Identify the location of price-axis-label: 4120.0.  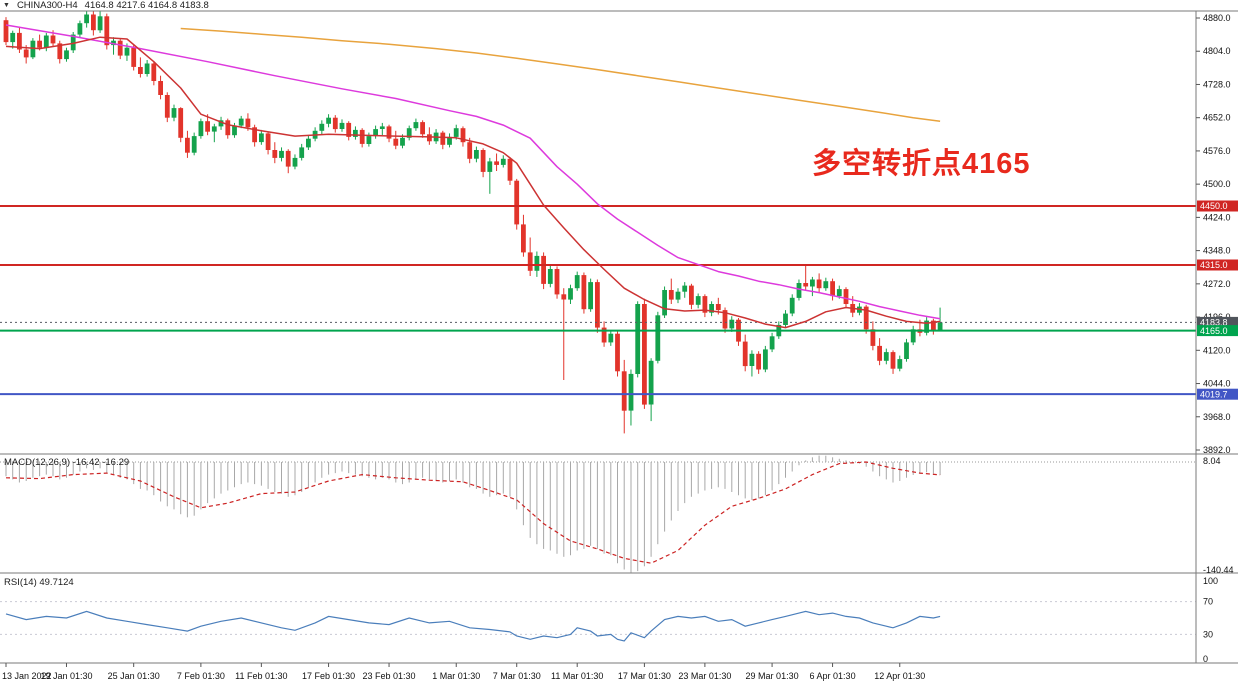
(1217, 350).